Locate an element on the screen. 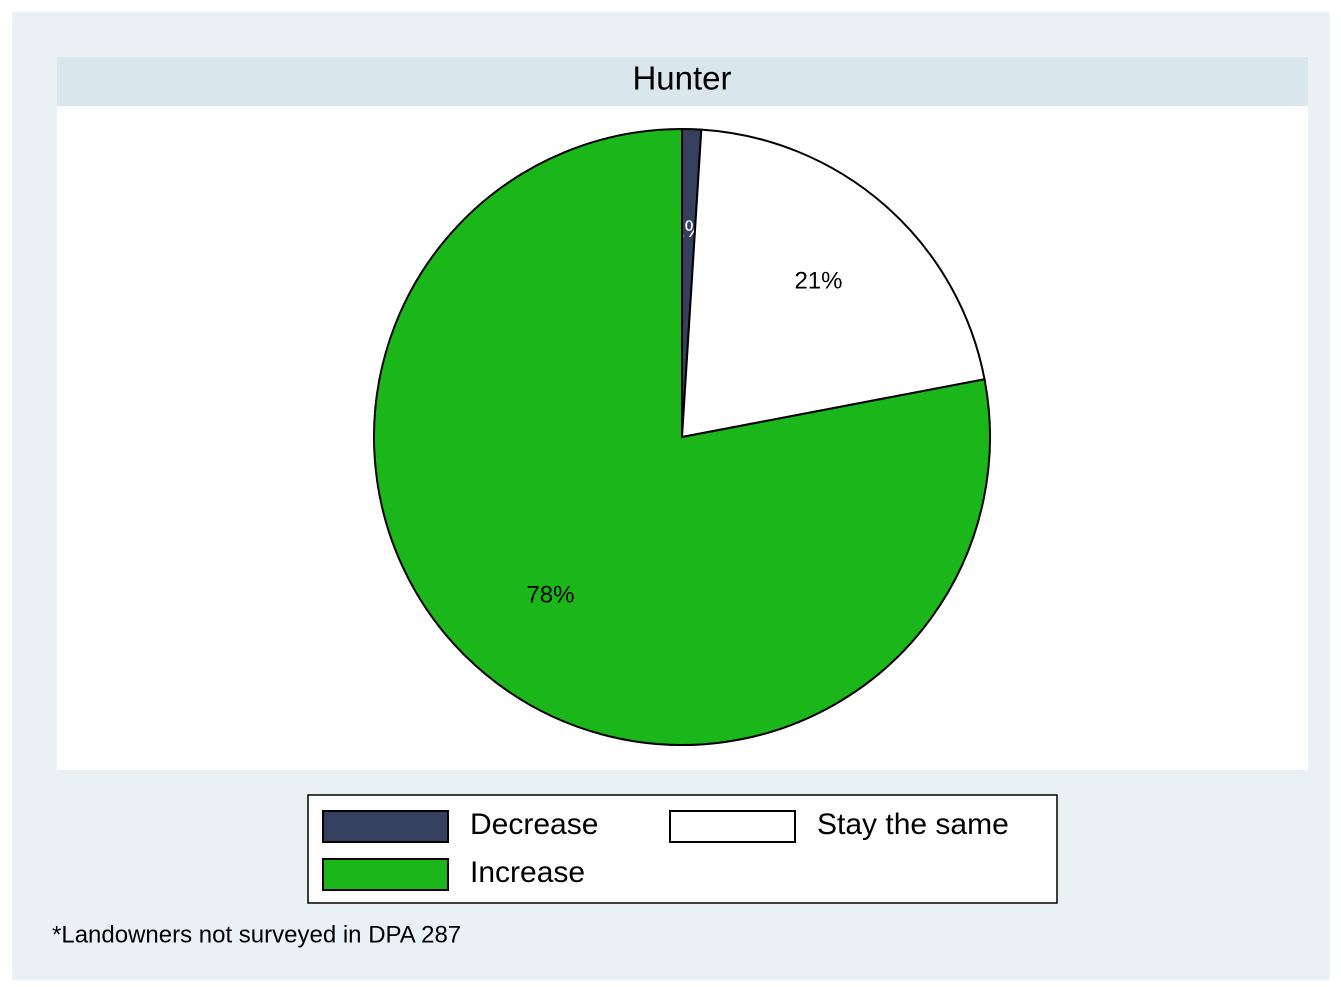 This screenshot has width=1341, height=987. slice-label: 21% is located at coordinates (818, 281).